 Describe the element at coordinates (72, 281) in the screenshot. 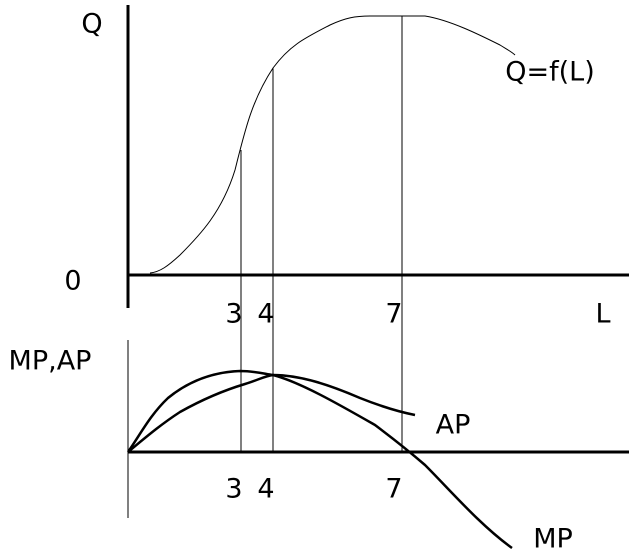

I see `origin-label: 0` at that location.